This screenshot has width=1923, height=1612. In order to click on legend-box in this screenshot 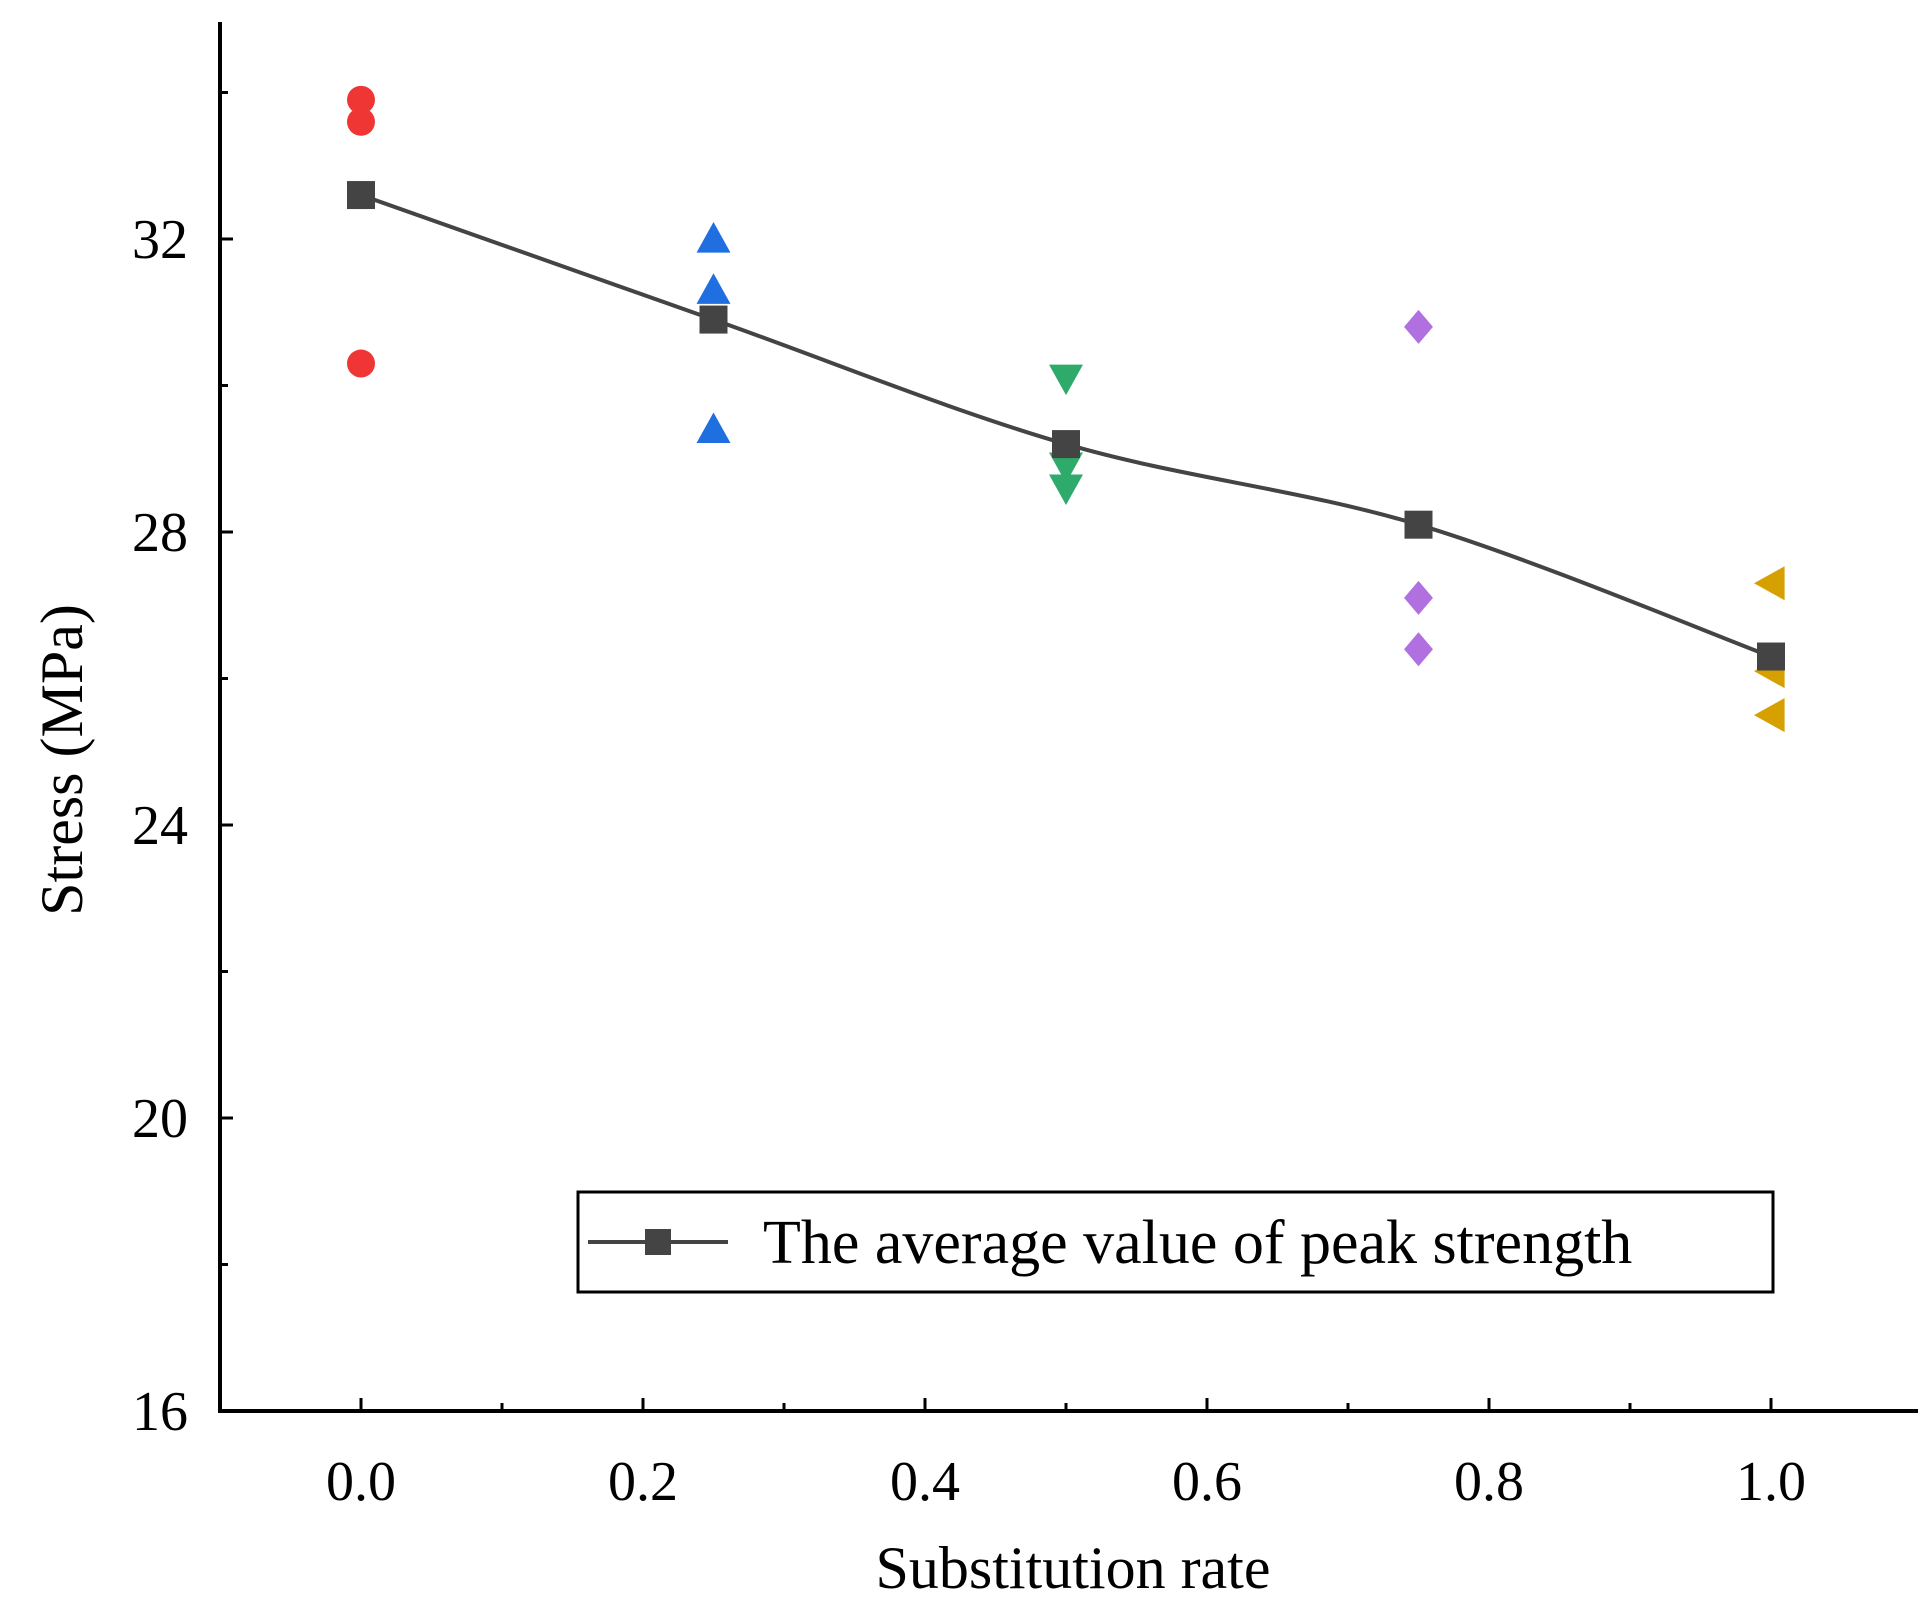, I will do `click(1175, 1242)`.